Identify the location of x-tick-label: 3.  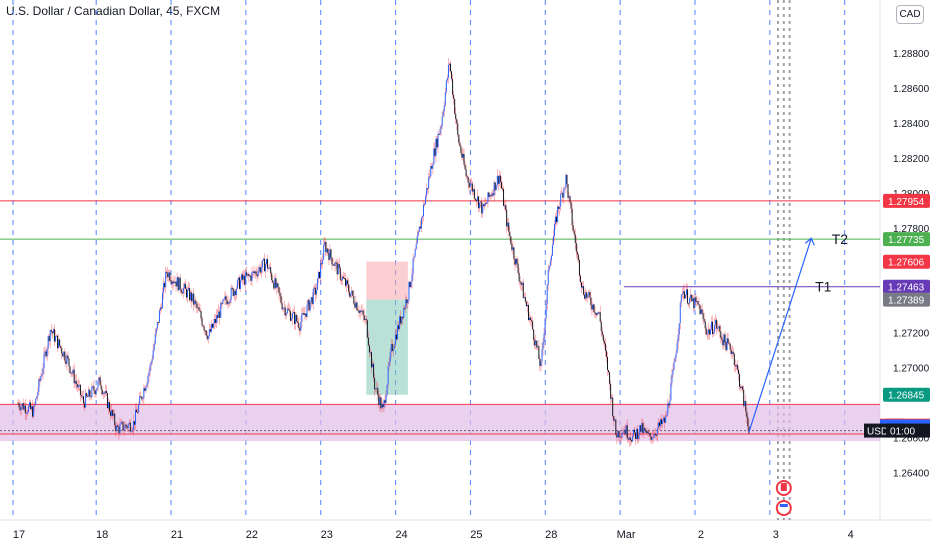
(776, 535).